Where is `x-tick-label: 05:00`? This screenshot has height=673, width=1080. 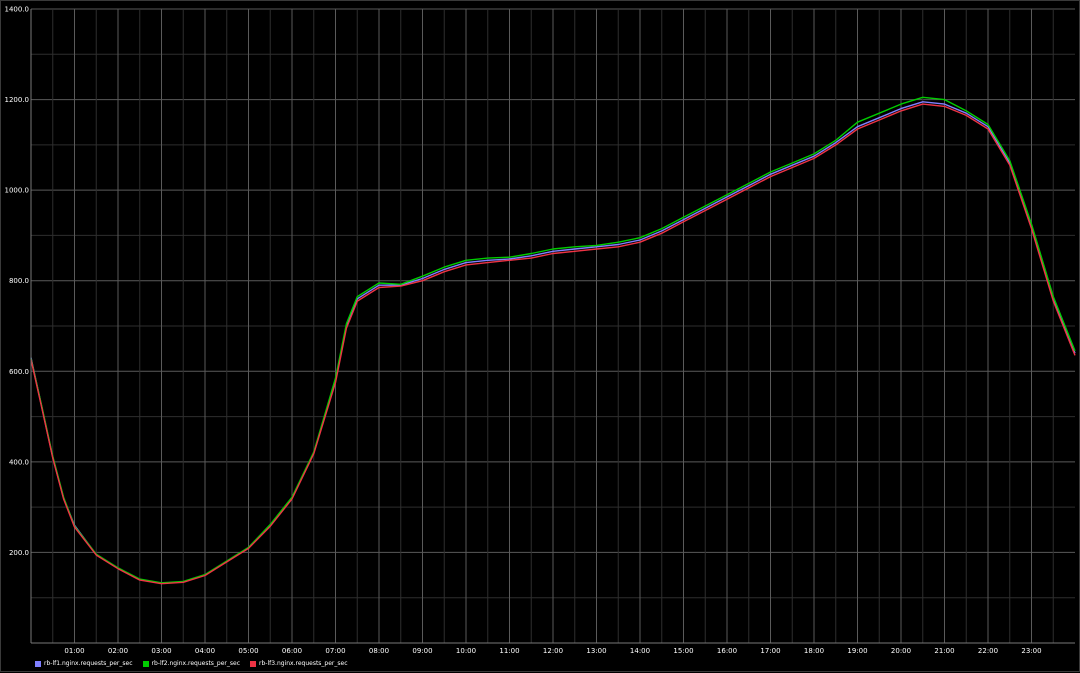
x-tick-label: 05:00 is located at coordinates (248, 651).